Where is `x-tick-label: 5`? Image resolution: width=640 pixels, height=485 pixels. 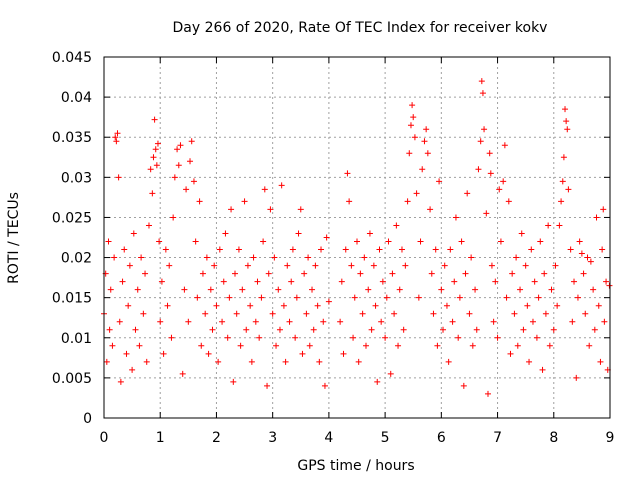
x-tick-label: 5 is located at coordinates (385, 438).